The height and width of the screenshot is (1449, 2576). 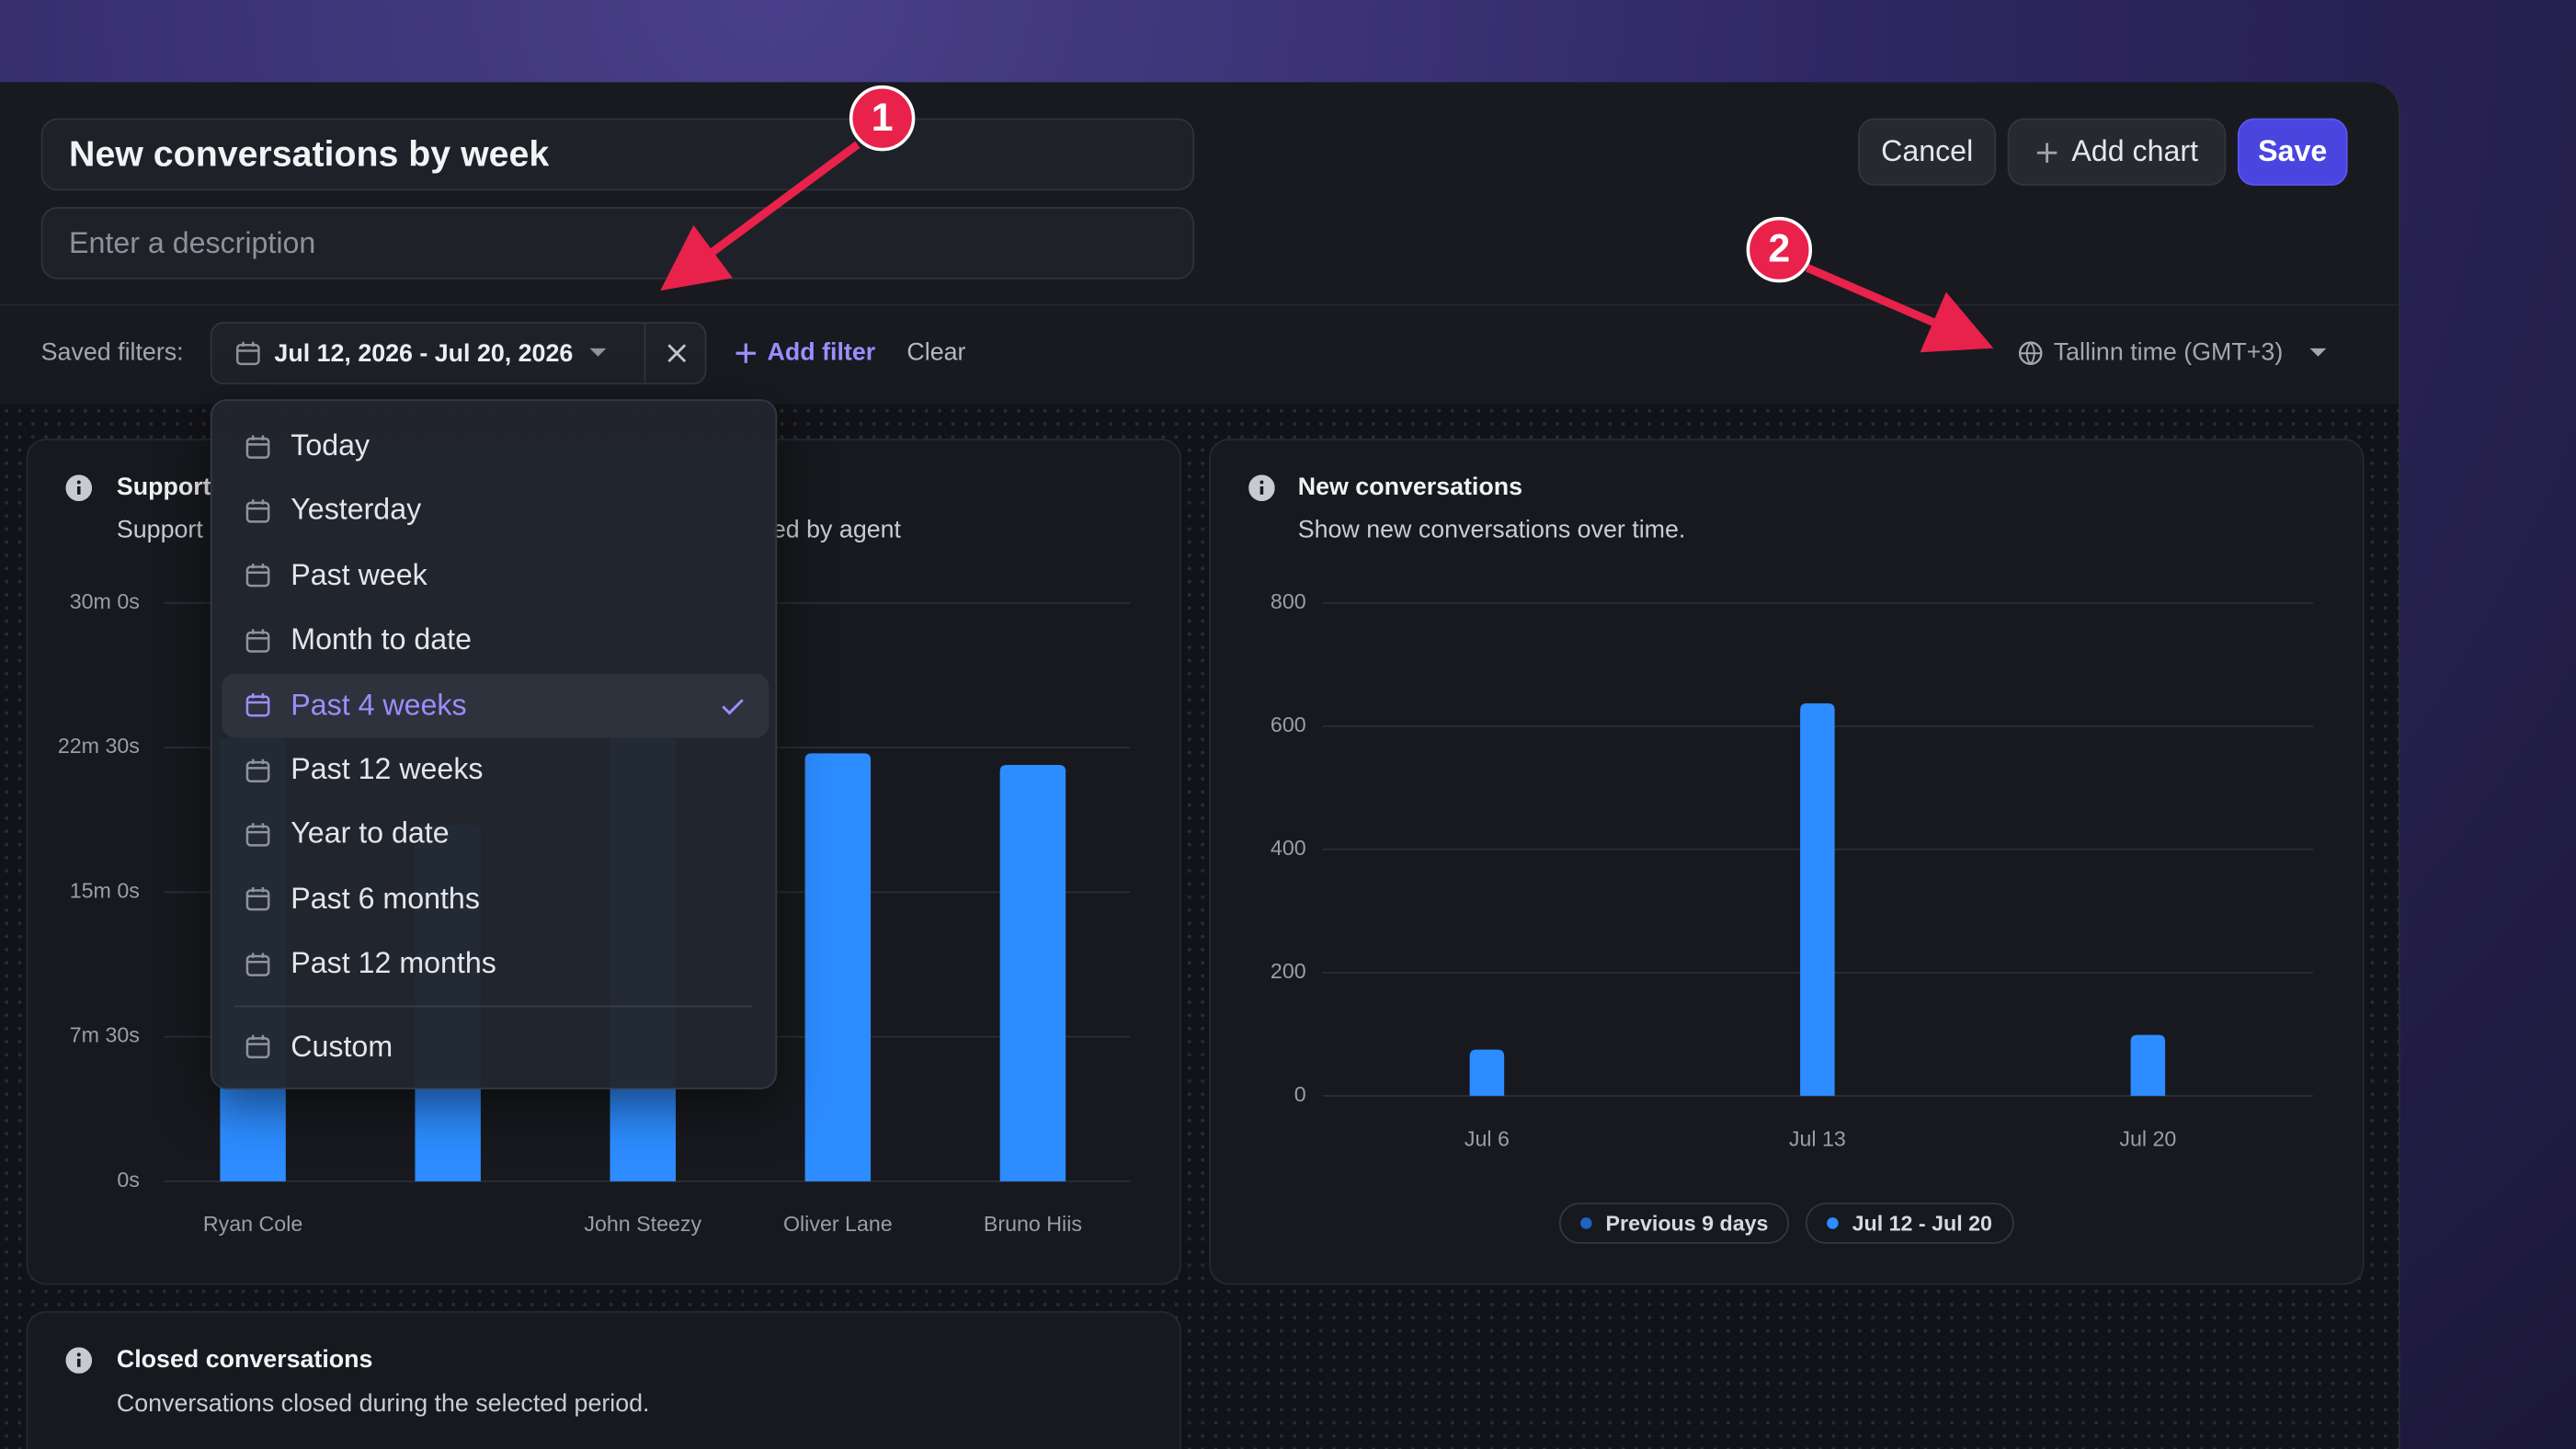 What do you see at coordinates (1487, 1138) in the screenshot?
I see `x-tick-label: Jul 6` at bounding box center [1487, 1138].